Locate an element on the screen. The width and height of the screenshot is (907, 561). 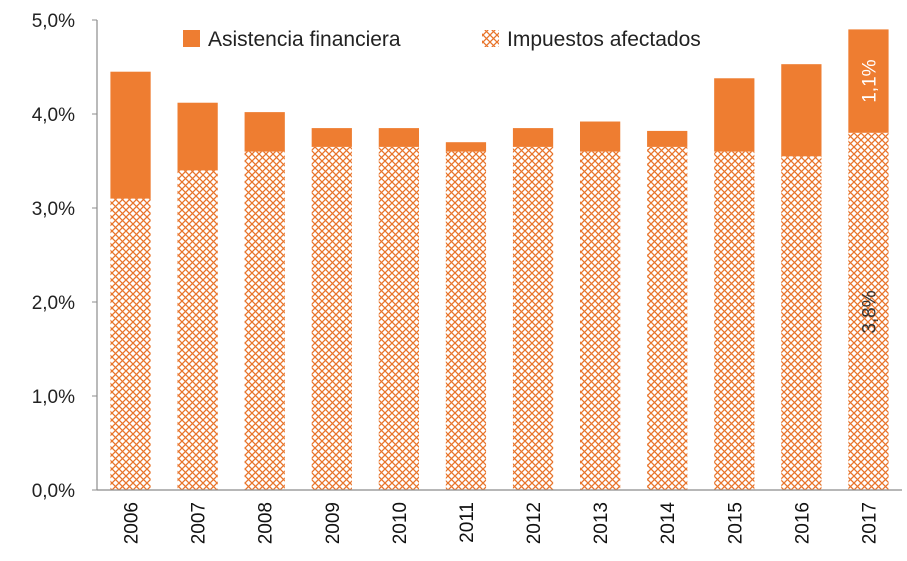
x-tick-label: 2016 is located at coordinates (802, 523).